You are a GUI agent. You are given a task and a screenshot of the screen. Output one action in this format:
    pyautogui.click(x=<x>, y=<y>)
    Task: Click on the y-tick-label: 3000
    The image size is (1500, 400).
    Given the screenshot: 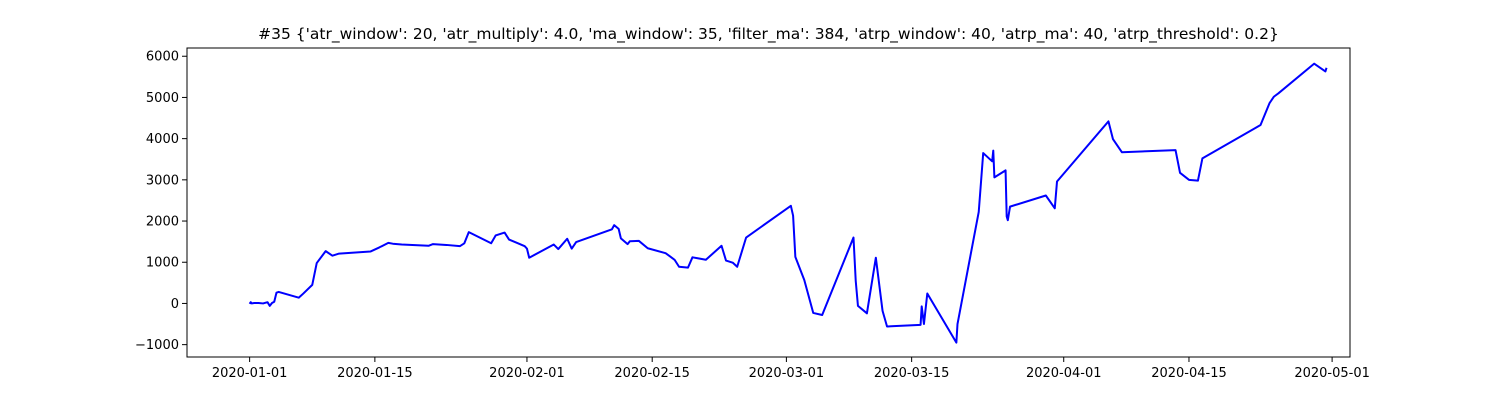 What is the action you would take?
    pyautogui.click(x=162, y=180)
    